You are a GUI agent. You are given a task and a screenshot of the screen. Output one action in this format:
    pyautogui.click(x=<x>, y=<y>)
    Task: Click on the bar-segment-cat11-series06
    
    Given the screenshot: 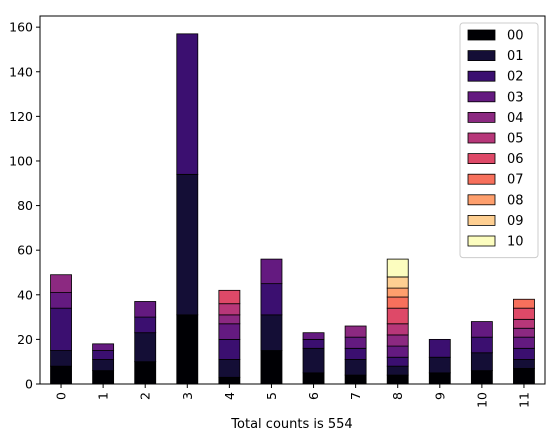 What is the action you would take?
    pyautogui.click(x=523, y=313)
    